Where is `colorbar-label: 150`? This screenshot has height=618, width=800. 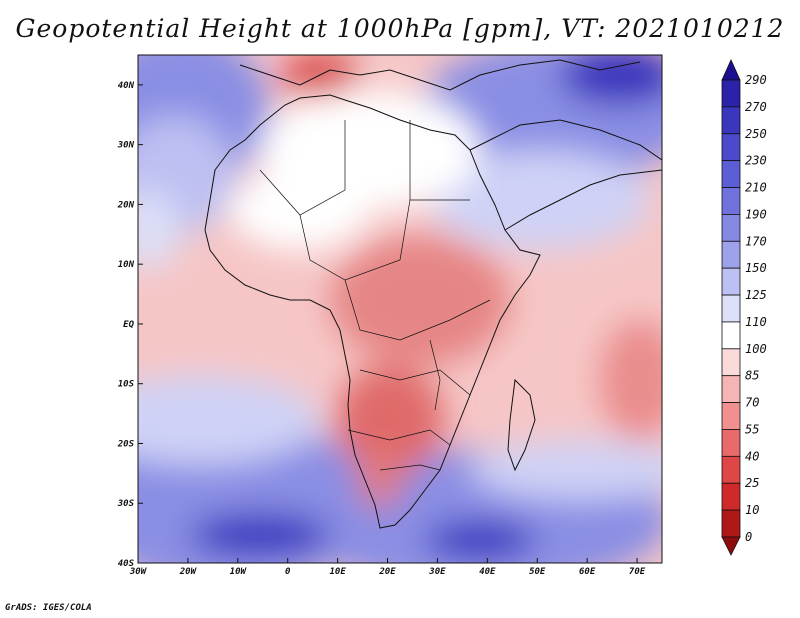
colorbar-label: 150 is located at coordinates (756, 268).